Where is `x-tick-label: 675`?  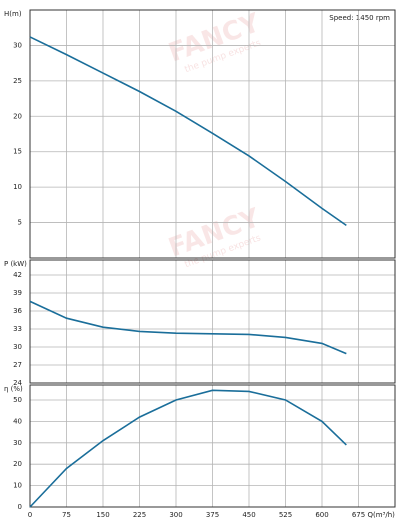
x-tick-label: 675 is located at coordinates (358, 515).